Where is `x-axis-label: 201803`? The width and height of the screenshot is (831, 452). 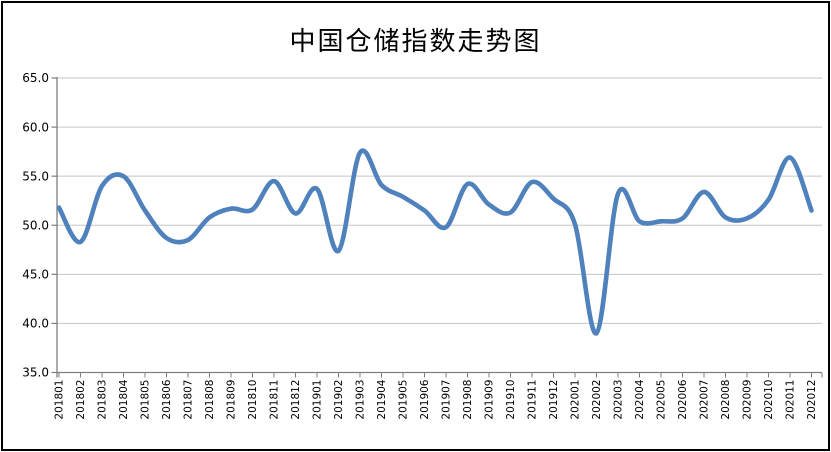
x-axis-label: 201803 is located at coordinates (103, 400).